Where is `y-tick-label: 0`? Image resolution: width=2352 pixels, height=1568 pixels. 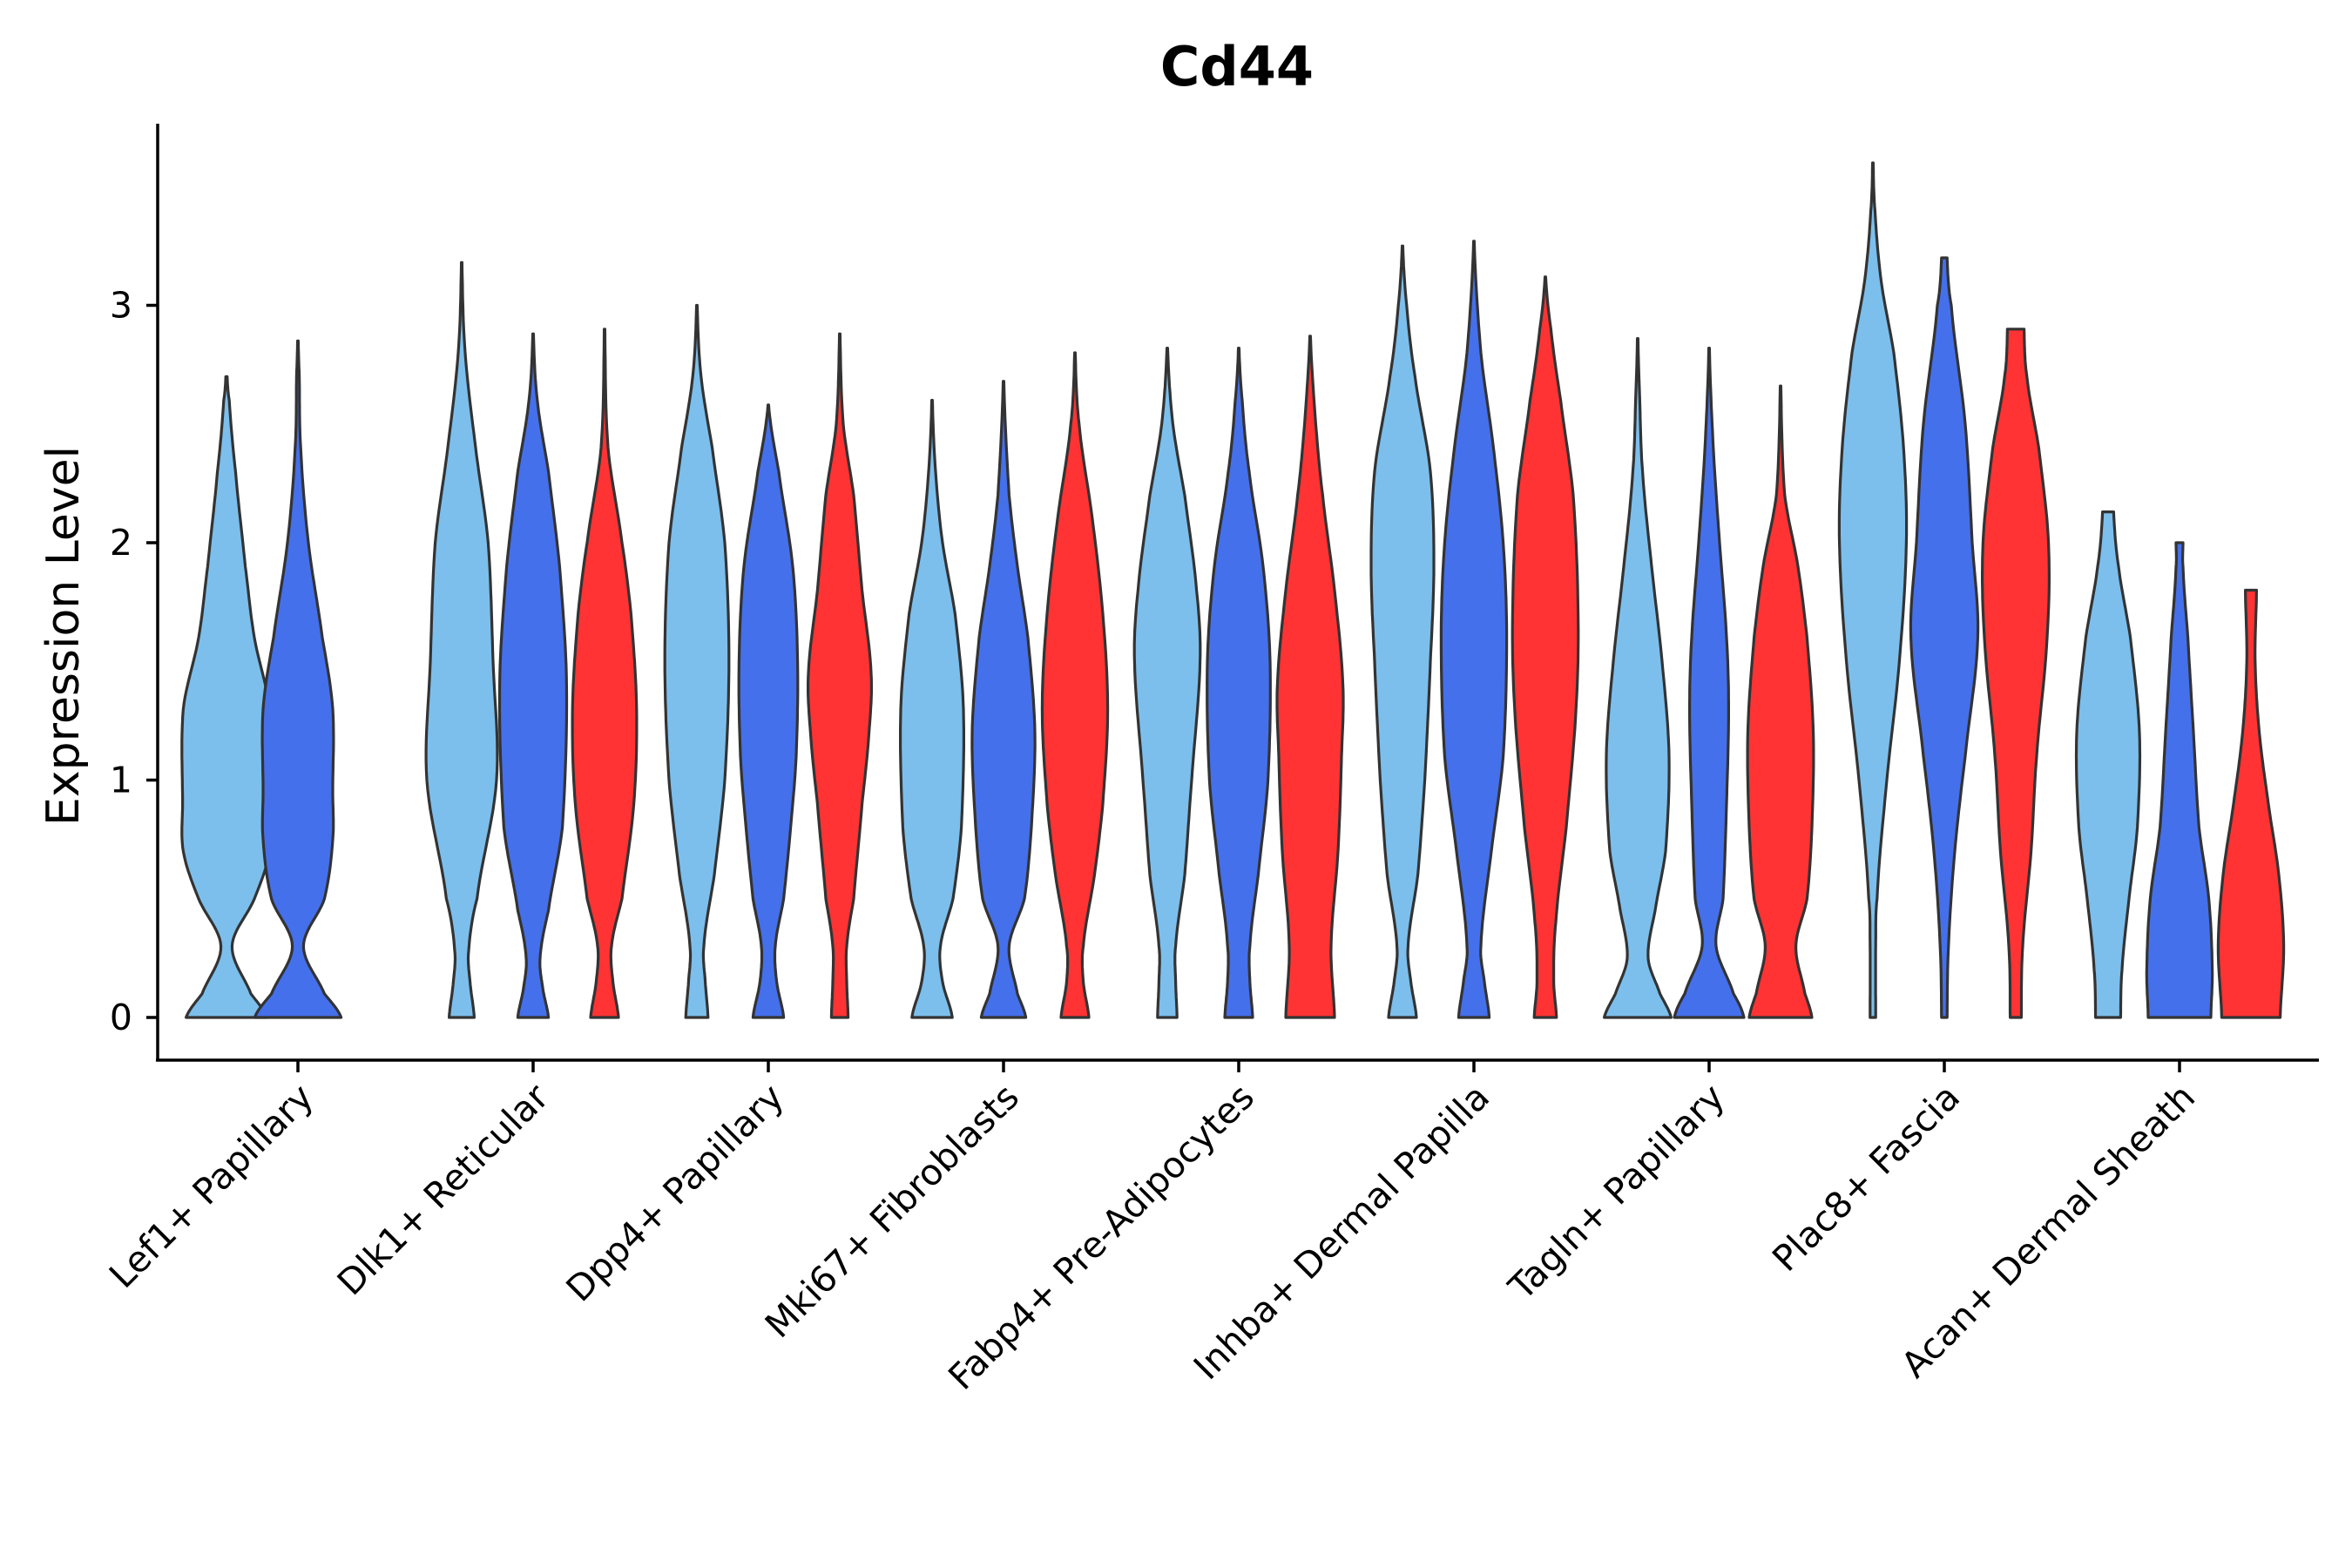 y-tick-label: 0 is located at coordinates (121, 1017).